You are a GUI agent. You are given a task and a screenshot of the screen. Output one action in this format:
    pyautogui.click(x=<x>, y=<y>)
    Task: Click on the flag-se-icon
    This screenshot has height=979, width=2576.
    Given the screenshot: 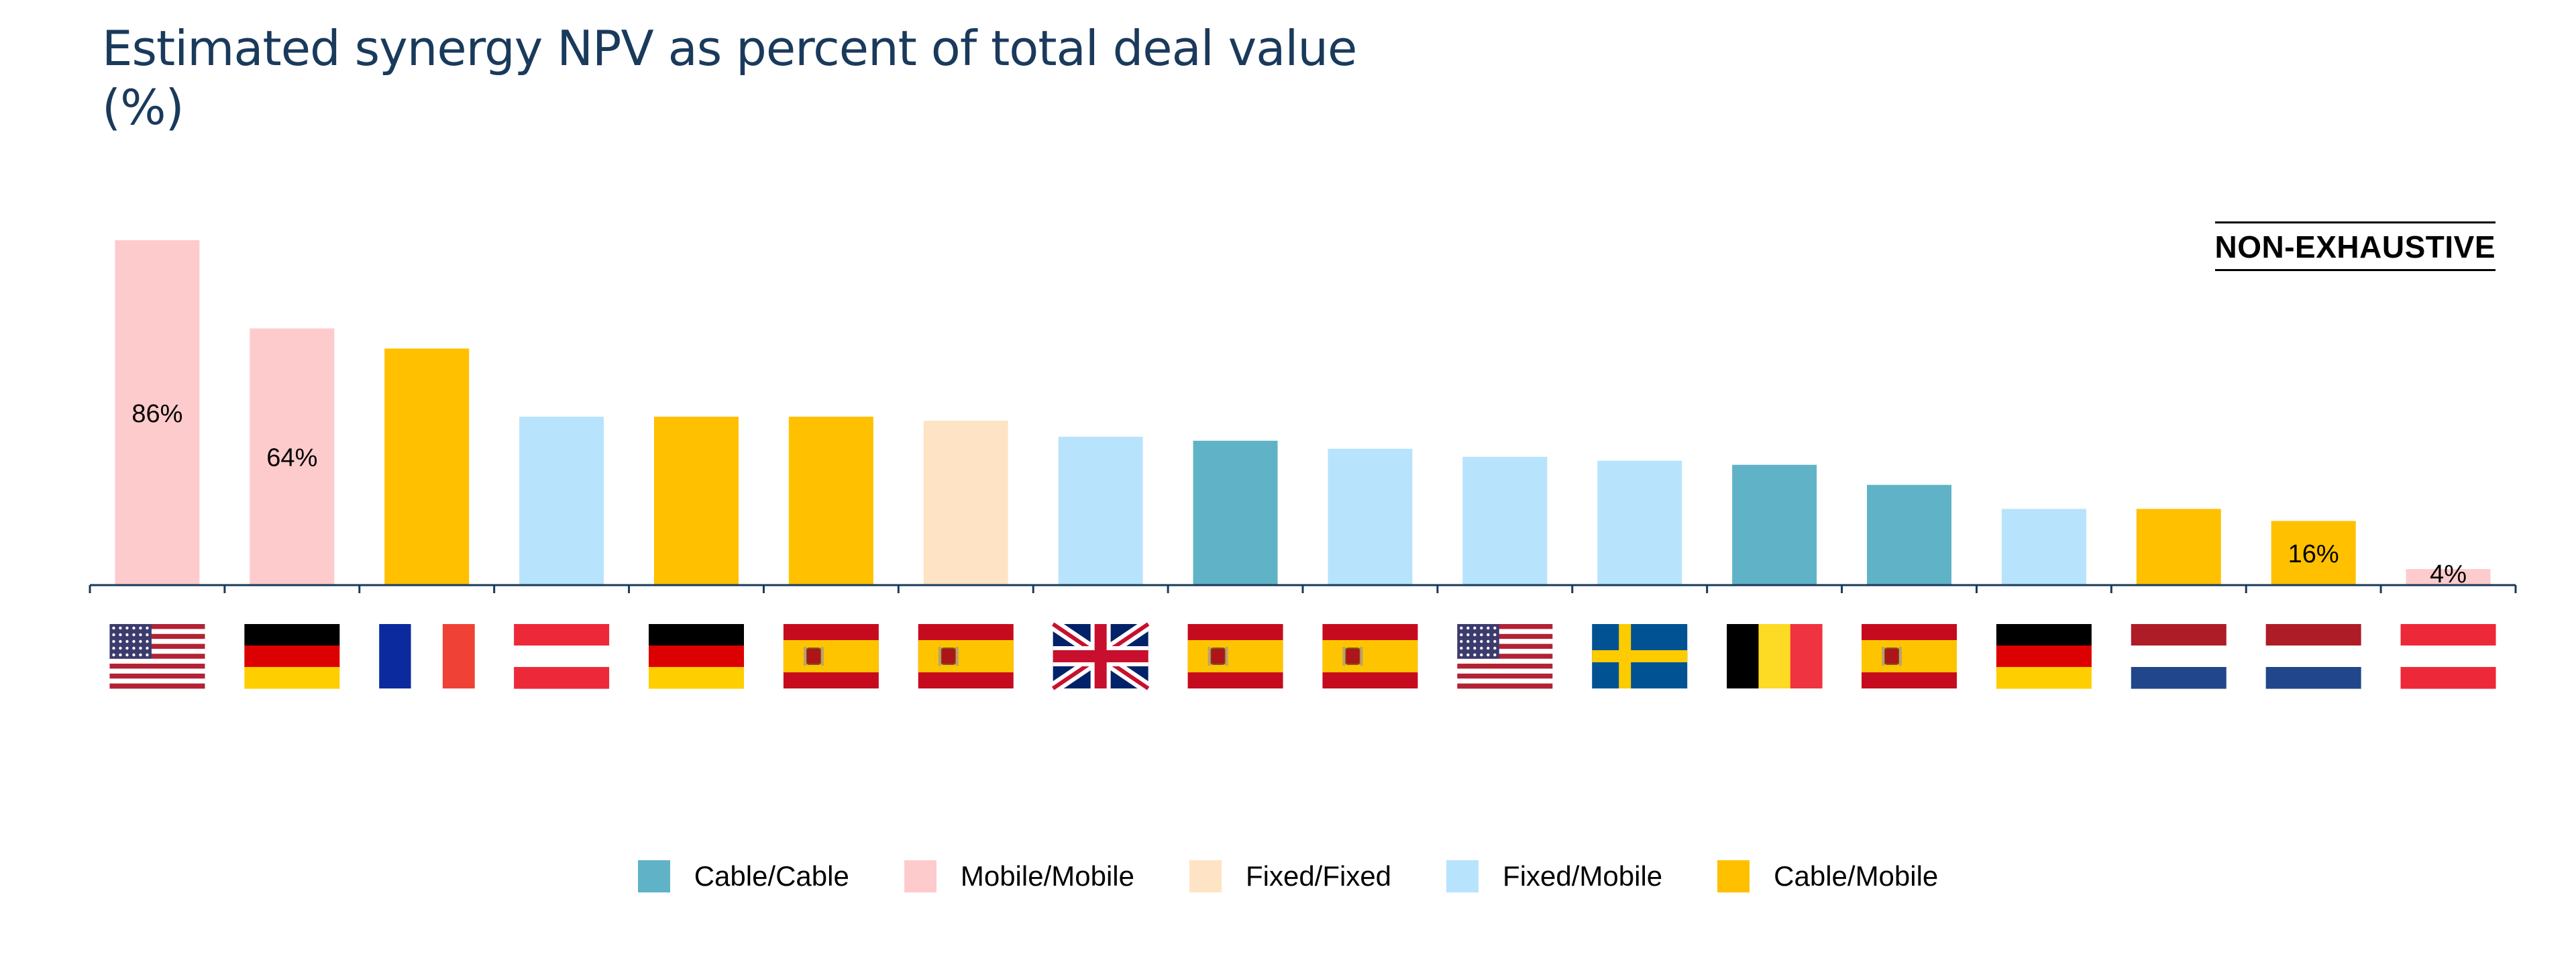 What is the action you would take?
    pyautogui.click(x=1640, y=656)
    